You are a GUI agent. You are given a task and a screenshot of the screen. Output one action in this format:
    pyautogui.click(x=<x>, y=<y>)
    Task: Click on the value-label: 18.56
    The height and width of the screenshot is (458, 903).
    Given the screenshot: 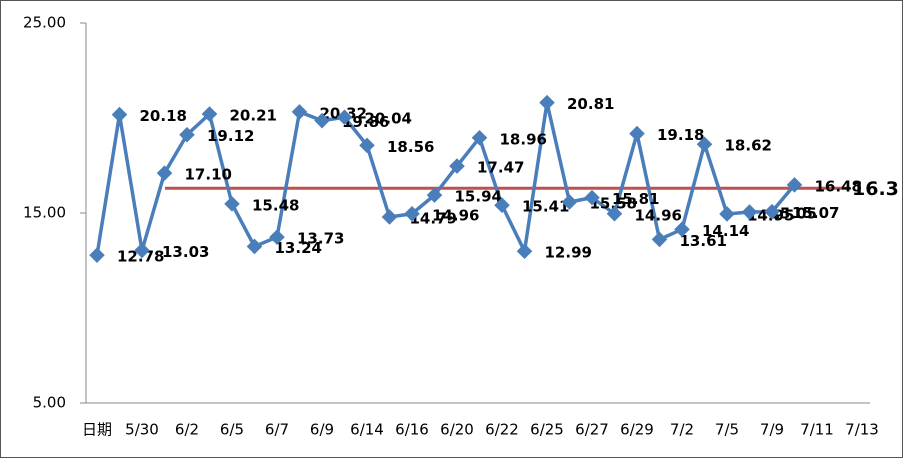 What is the action you would take?
    pyautogui.click(x=410, y=147)
    